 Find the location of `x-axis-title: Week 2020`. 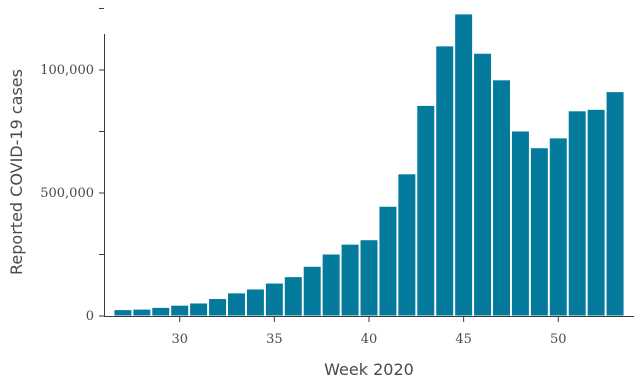

x-axis-title: Week 2020 is located at coordinates (369, 369).